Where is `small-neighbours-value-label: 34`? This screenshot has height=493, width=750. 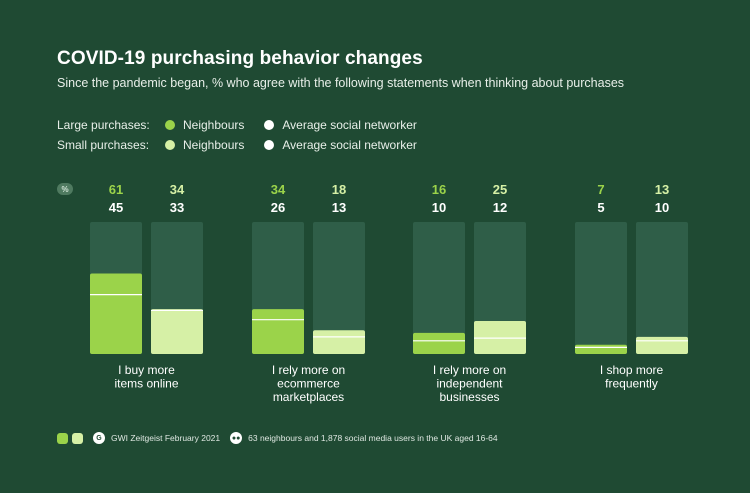 small-neighbours-value-label: 34 is located at coordinates (177, 189).